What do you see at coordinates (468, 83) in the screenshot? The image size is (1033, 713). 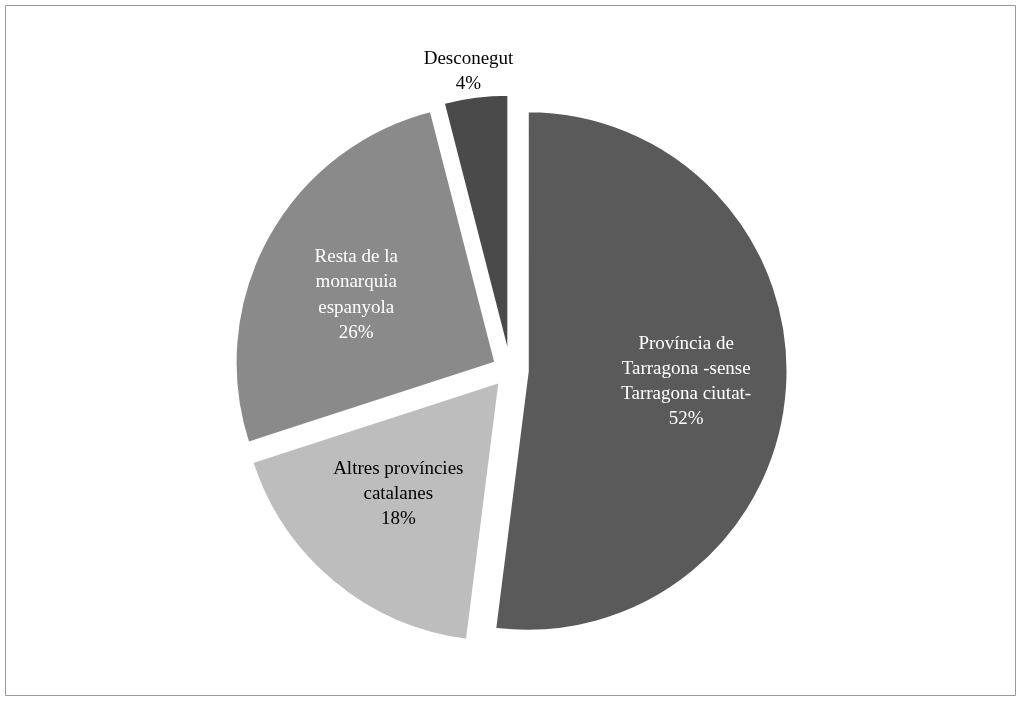 I see `data-label: 4%` at bounding box center [468, 83].